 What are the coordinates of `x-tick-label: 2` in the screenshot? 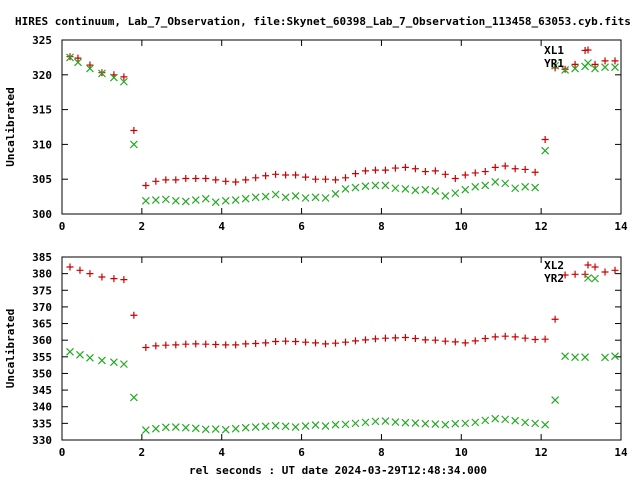 It's located at (142, 226).